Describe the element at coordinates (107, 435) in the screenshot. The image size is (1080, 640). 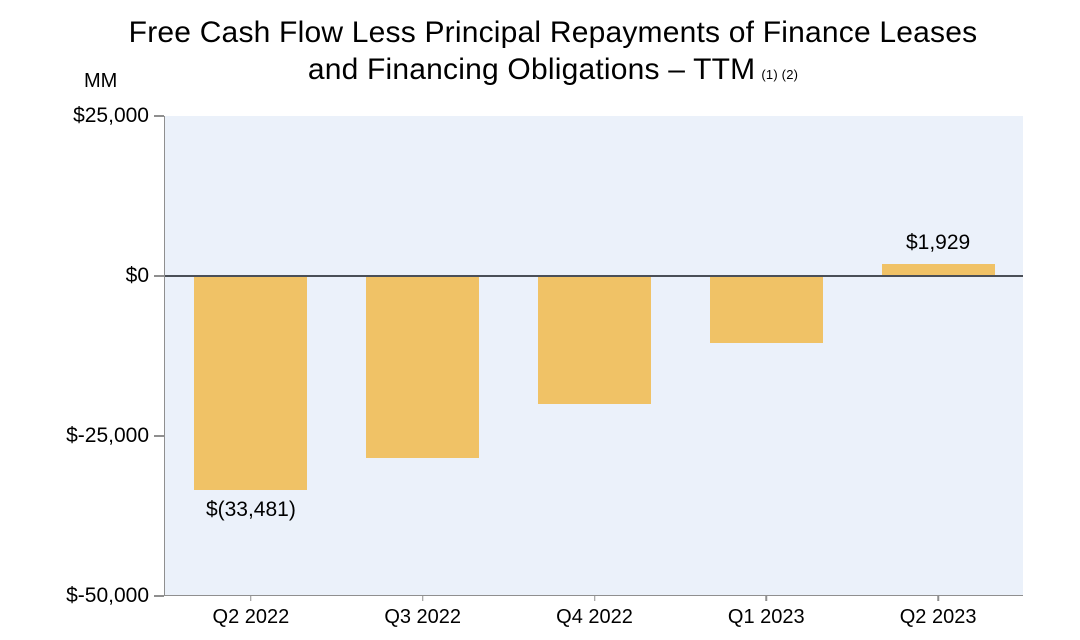
I see `y-tick-label: $-25,000` at that location.